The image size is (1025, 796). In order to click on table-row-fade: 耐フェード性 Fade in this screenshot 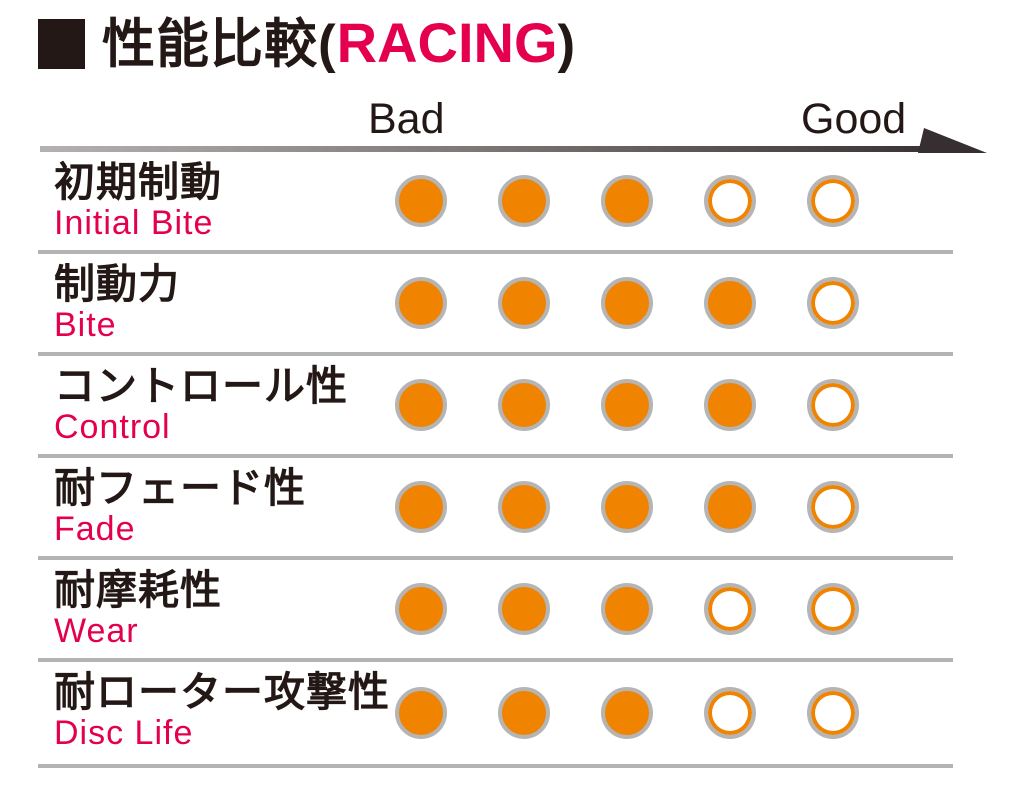, I will do `click(495, 509)`.